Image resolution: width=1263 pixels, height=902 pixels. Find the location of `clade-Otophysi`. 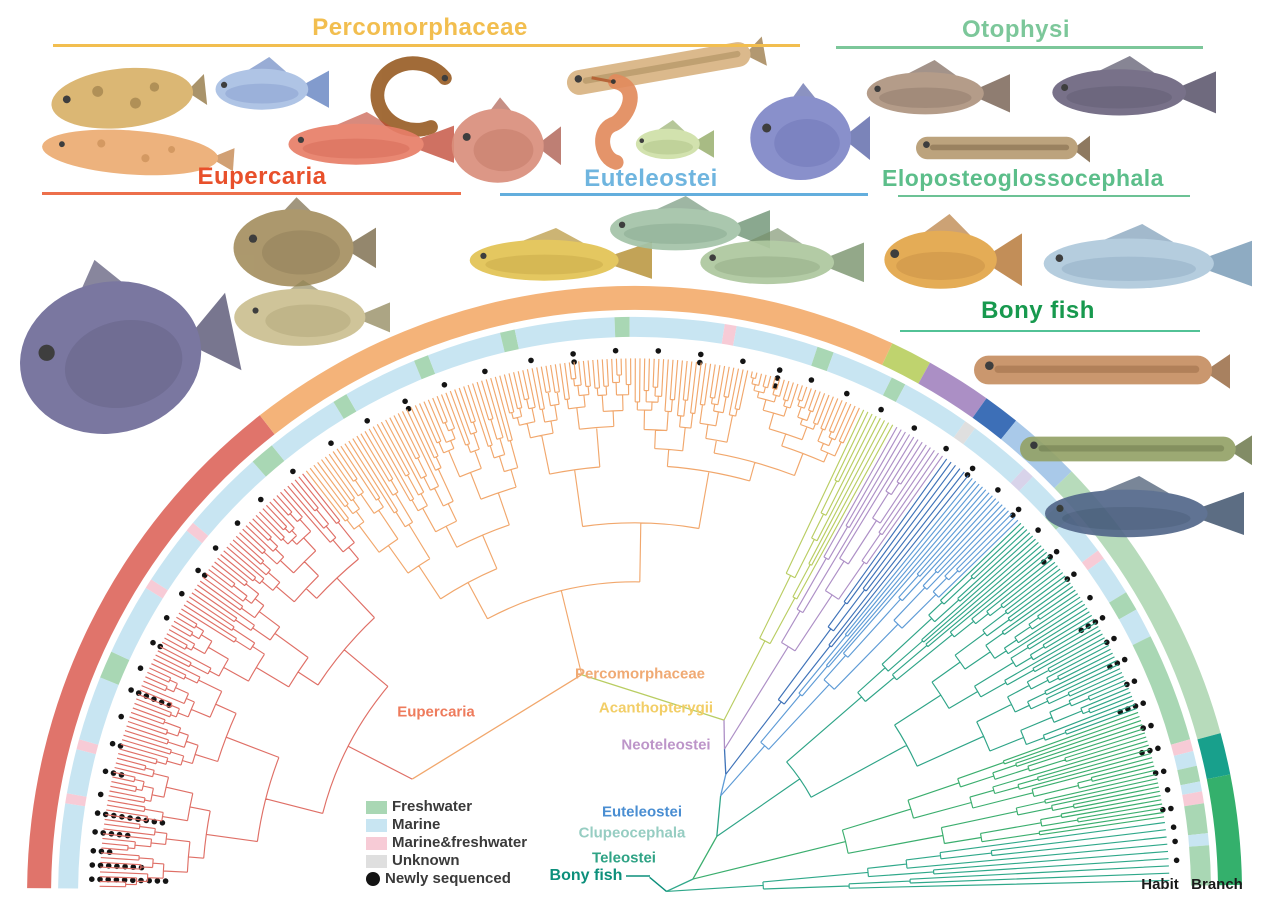

clade-Otophysi is located at coordinates (926, 679).